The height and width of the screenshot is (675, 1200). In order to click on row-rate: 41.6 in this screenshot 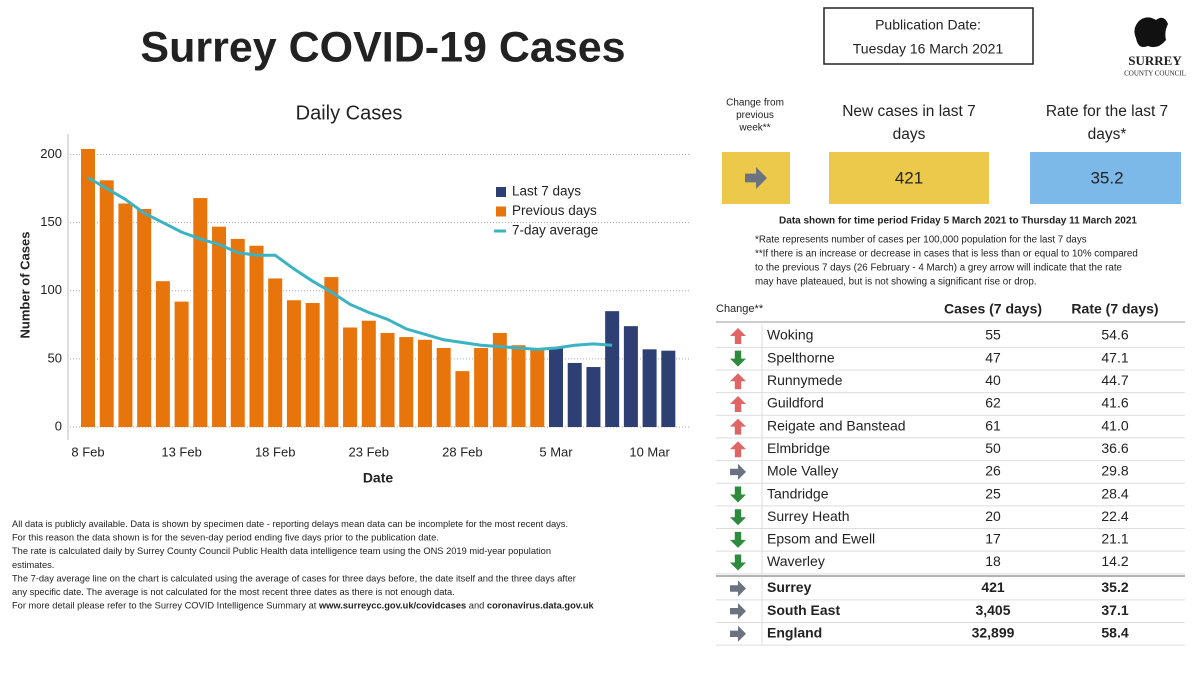, I will do `click(1114, 403)`.